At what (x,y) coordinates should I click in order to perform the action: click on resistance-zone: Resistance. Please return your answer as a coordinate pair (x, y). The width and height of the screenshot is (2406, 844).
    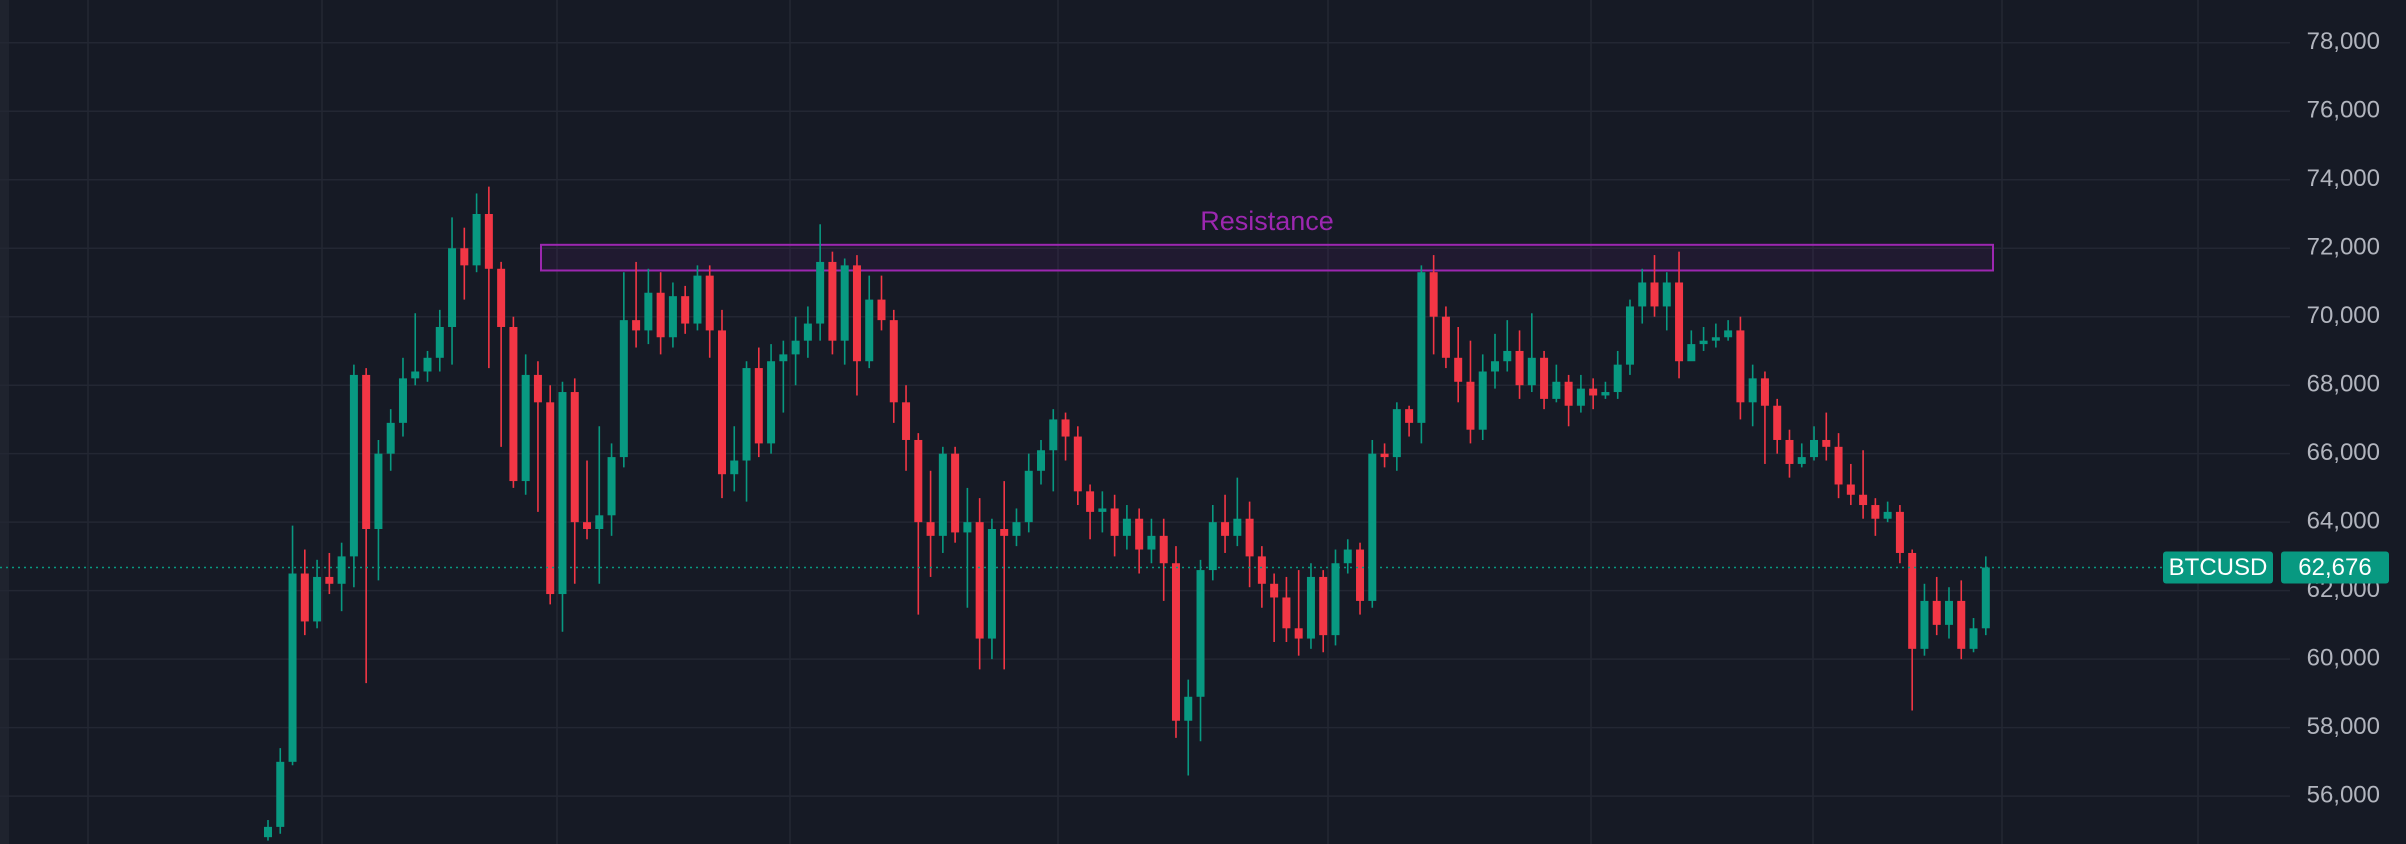
    Looking at the image, I should click on (1267, 239).